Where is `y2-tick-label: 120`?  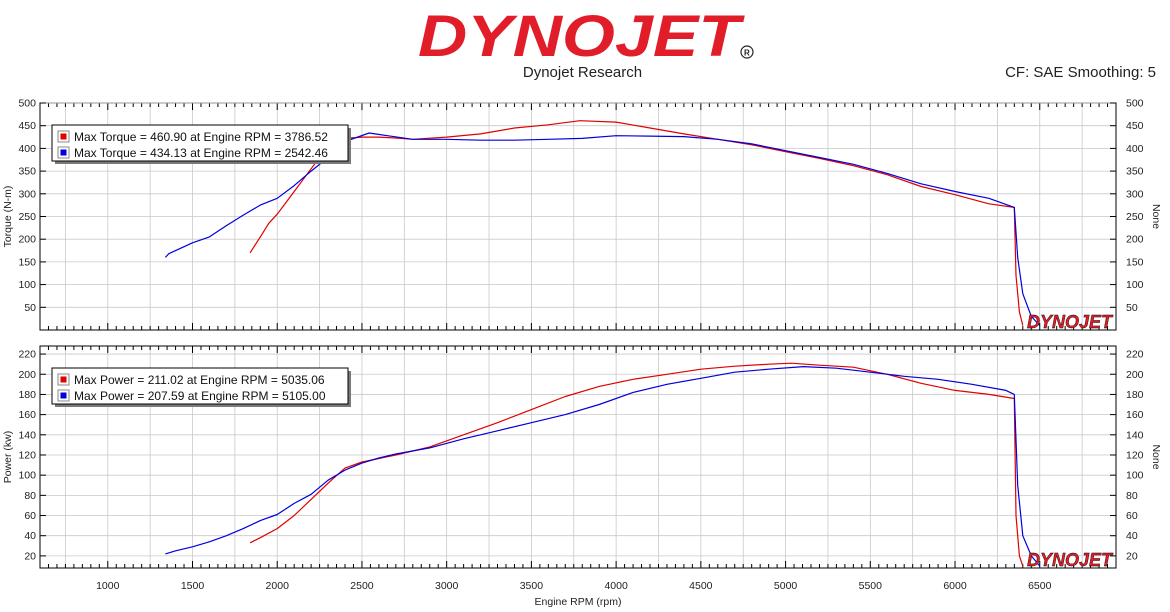
y2-tick-label: 120 is located at coordinates (1135, 455).